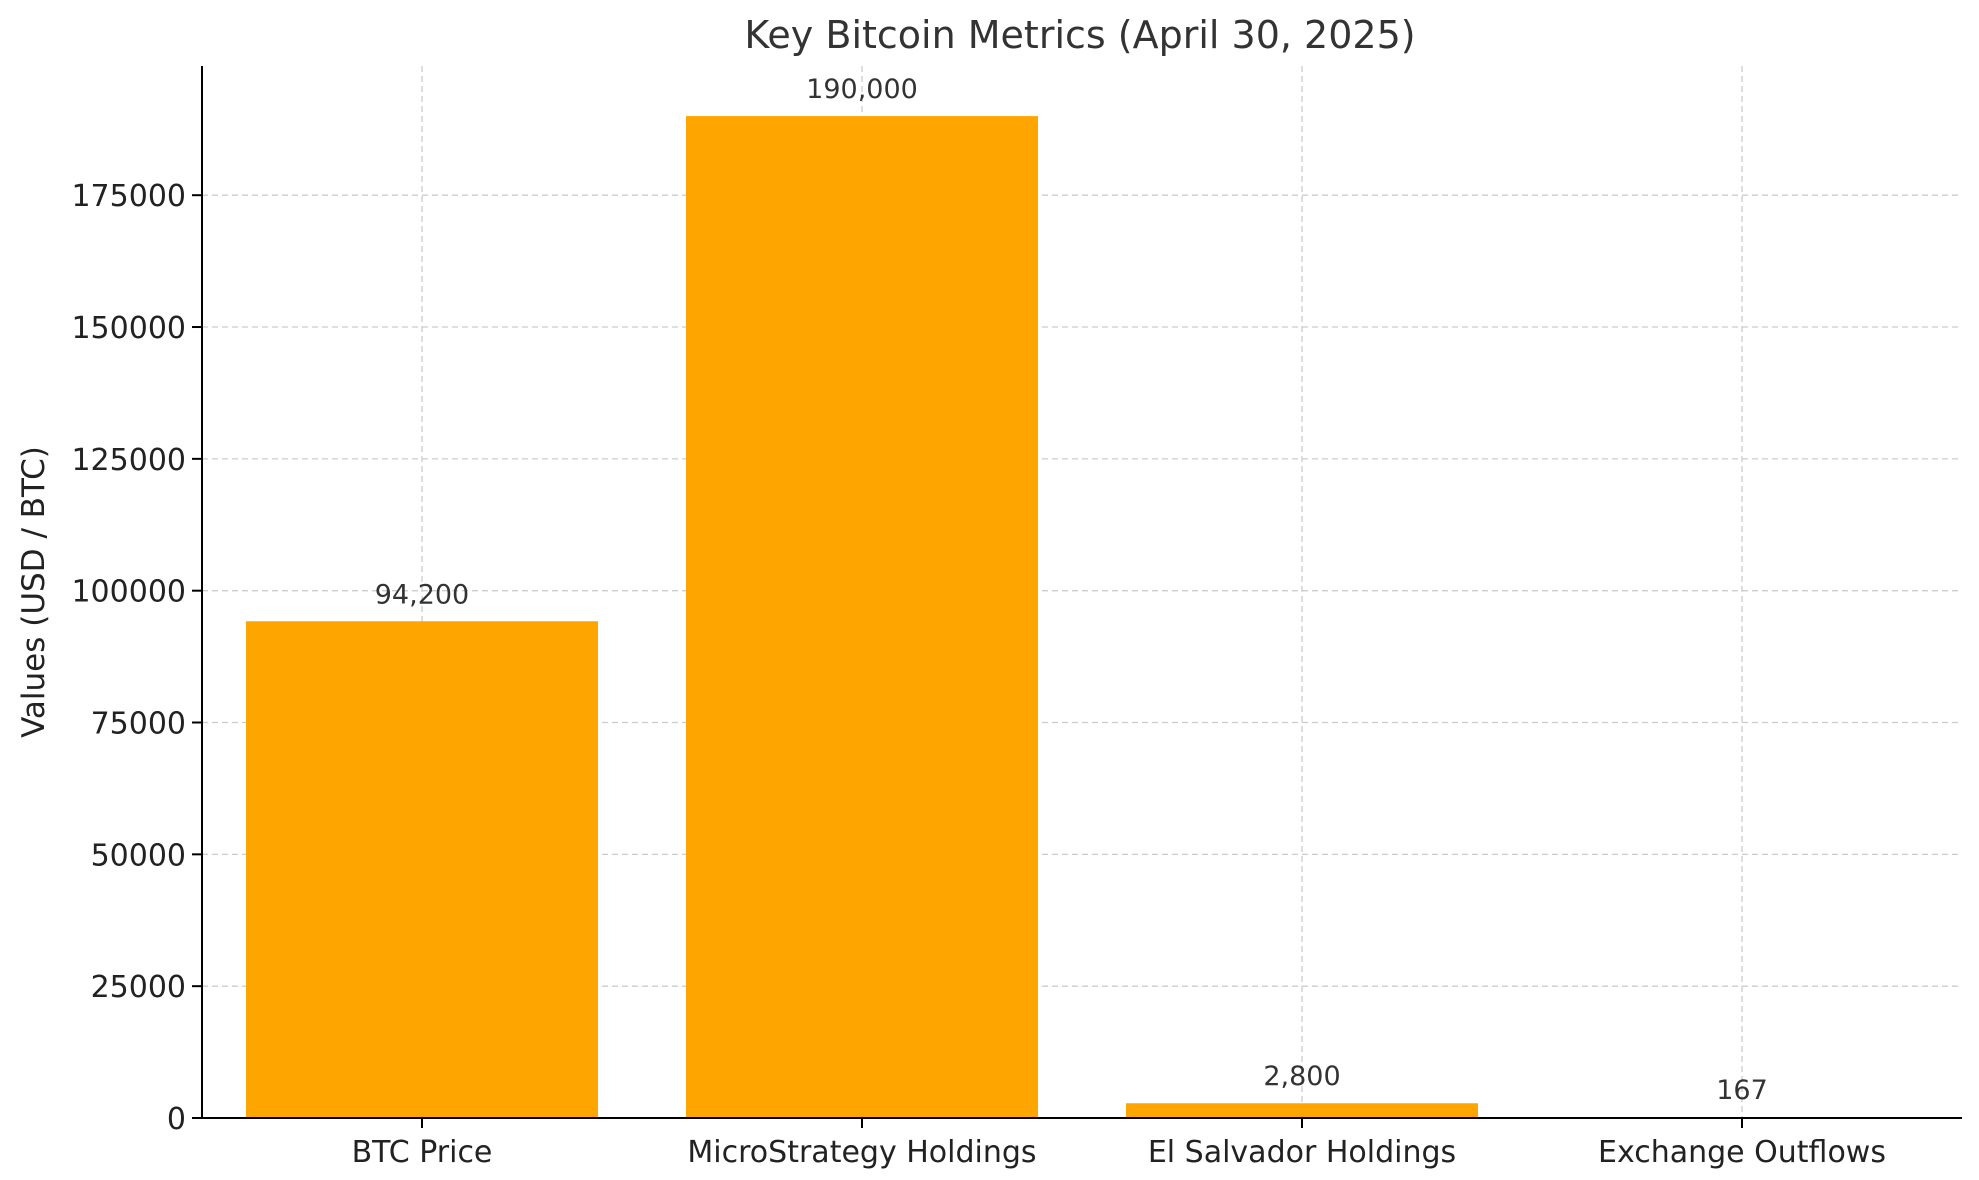  What do you see at coordinates (34, 592) in the screenshot?
I see `y-axis-label: Values (USD / BTC)` at bounding box center [34, 592].